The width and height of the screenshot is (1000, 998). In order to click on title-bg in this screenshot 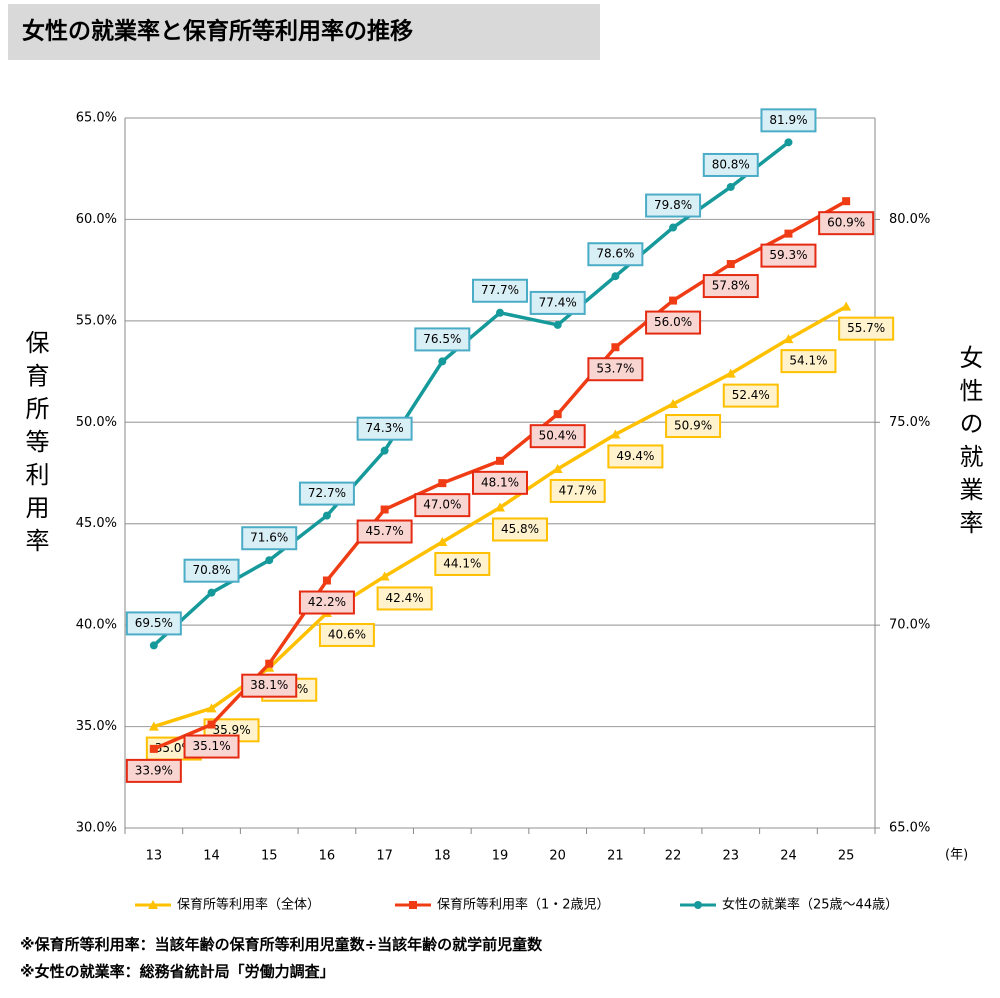, I will do `click(304, 32)`.